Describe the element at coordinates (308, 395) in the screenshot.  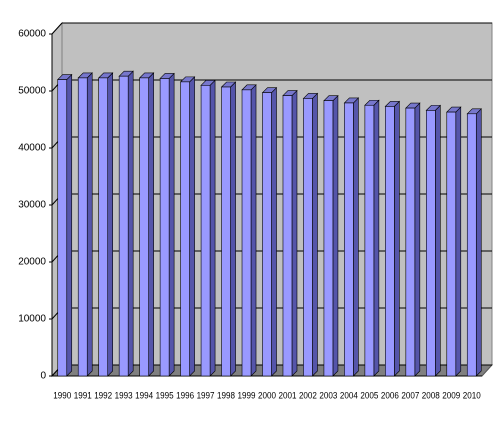
I see `x-tick-label: 2002` at that location.